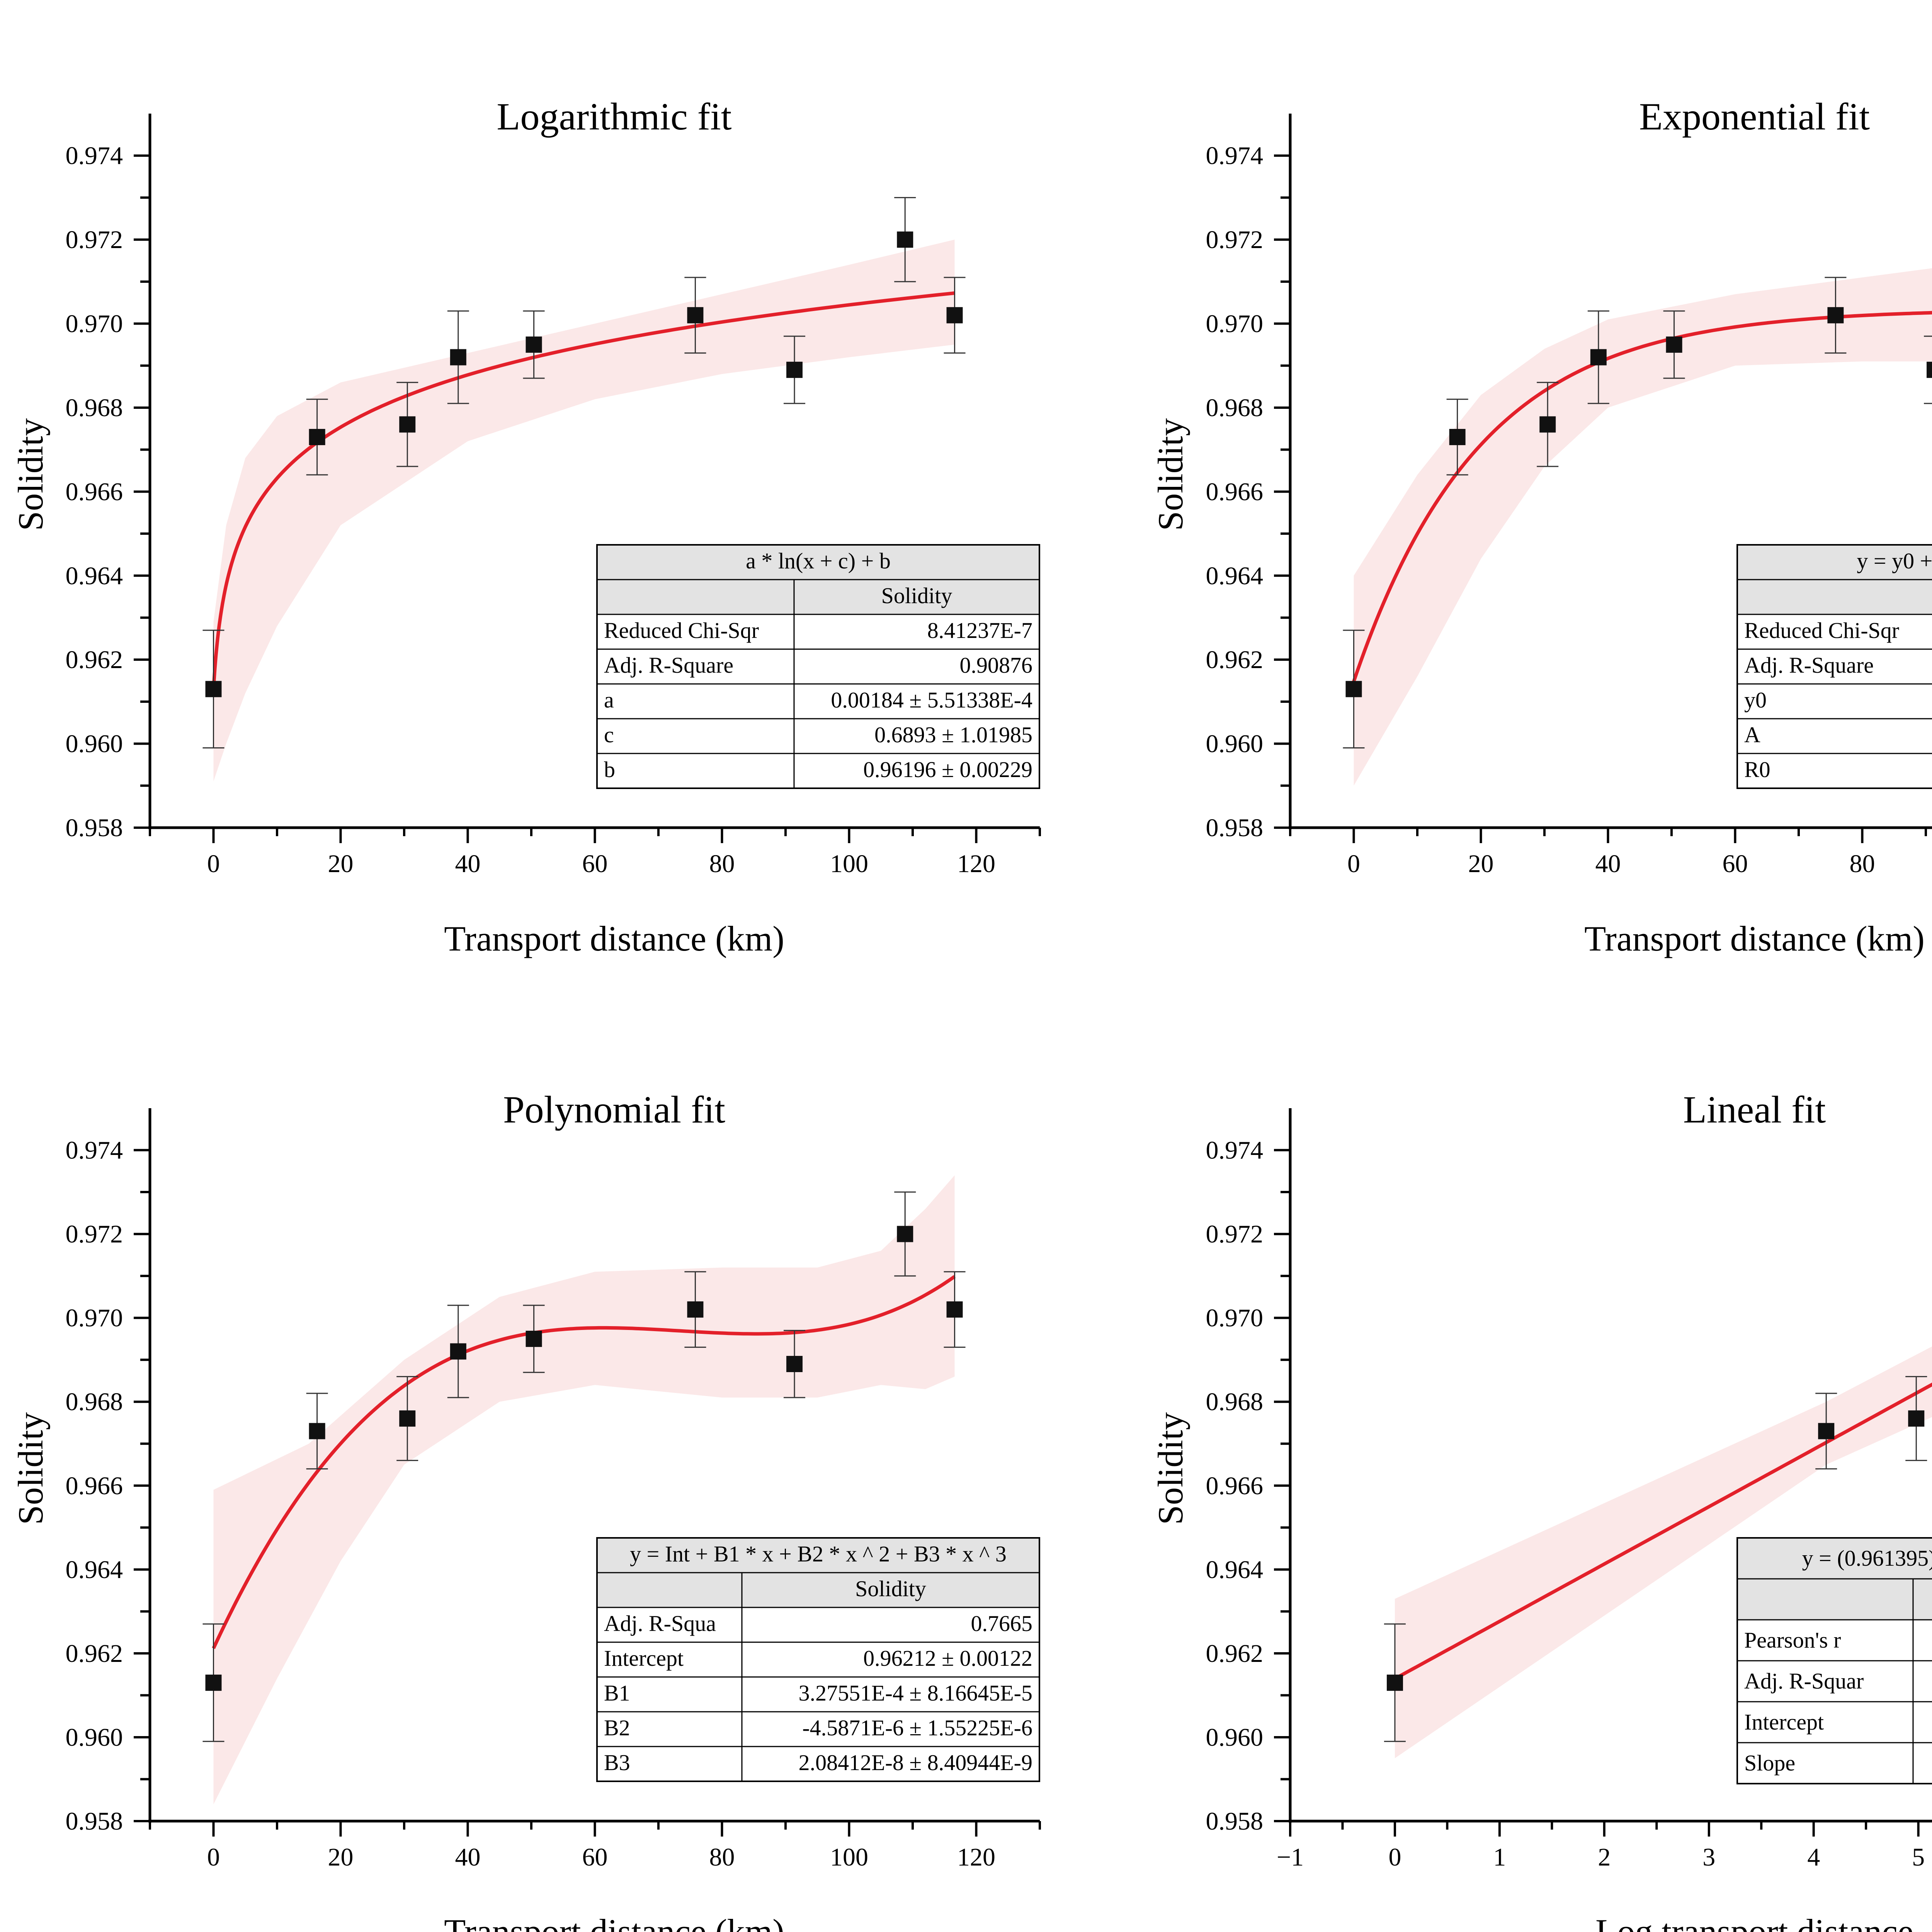 The image size is (1932, 1932). Describe the element at coordinates (915, 1763) in the screenshot. I see `table-row-value: 2.08412E-8 ± 8.40944E-9` at that location.